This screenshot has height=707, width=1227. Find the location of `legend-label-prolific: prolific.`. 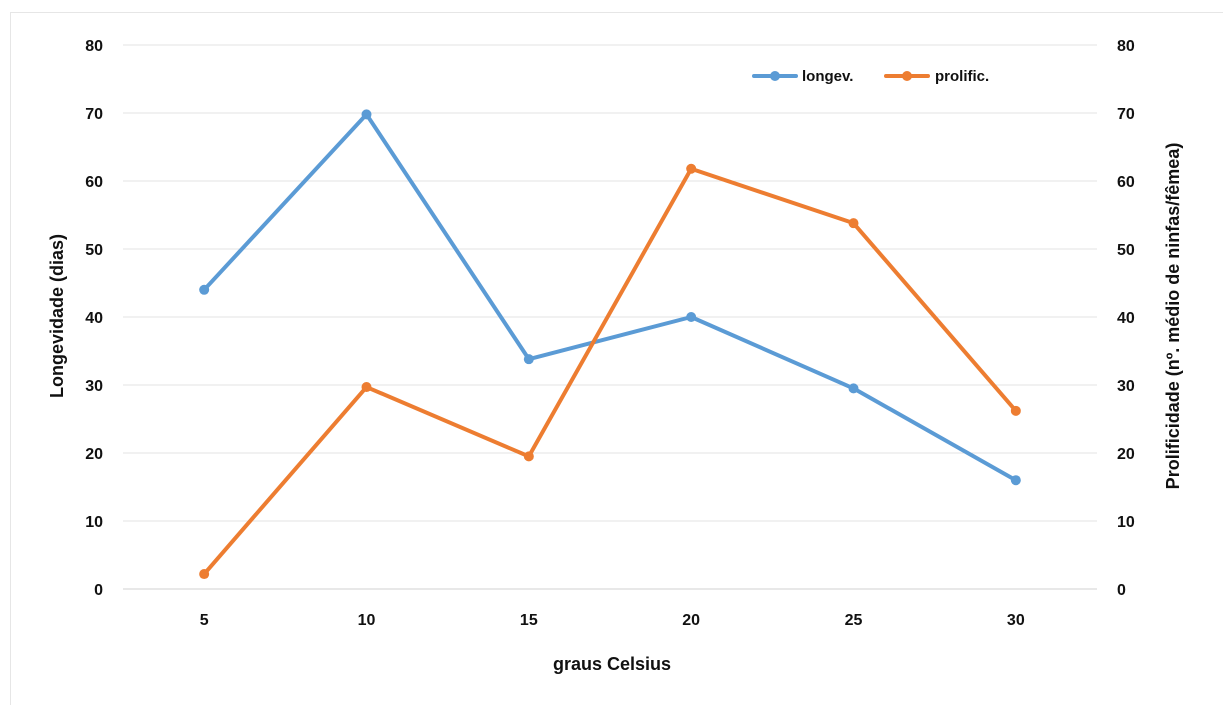

legend-label-prolific: prolific. is located at coordinates (962, 76).